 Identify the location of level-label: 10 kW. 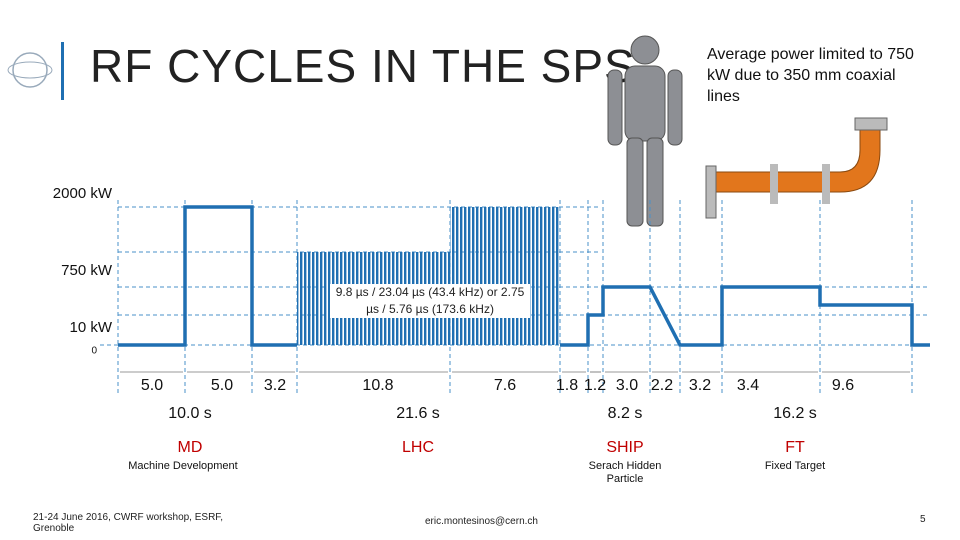
(90, 327).